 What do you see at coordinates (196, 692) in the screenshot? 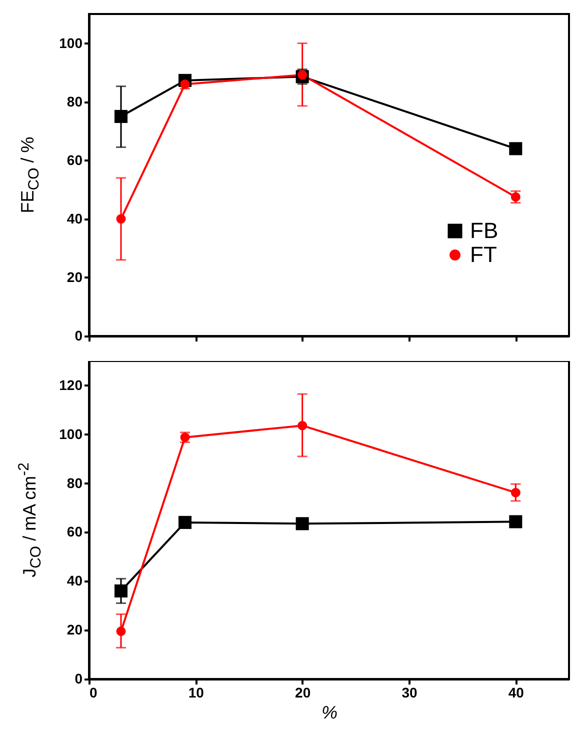
I see `x-tick-label: 10` at bounding box center [196, 692].